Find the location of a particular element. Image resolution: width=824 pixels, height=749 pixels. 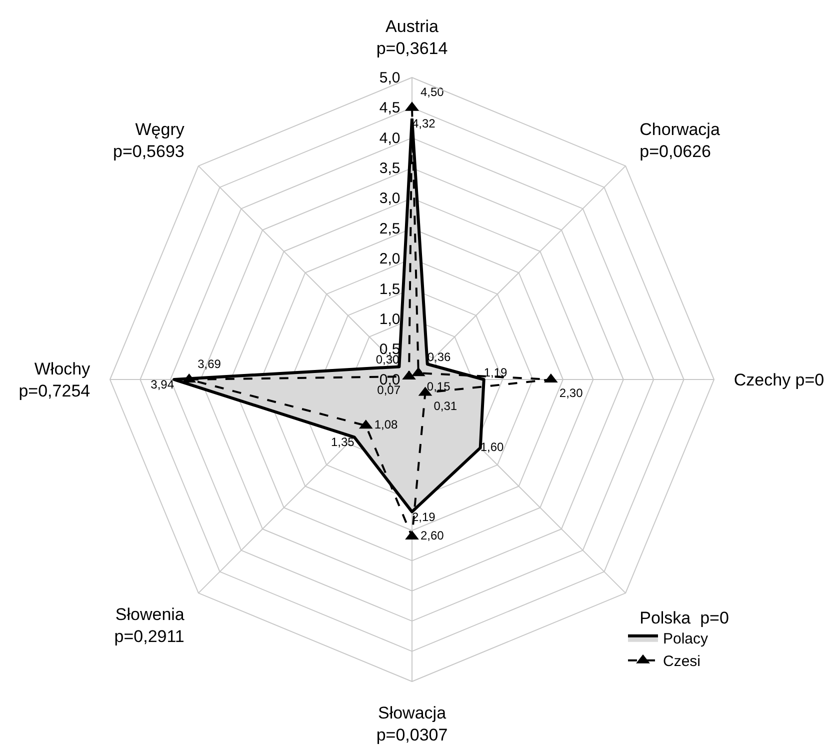

y-tick-label: 2,5 is located at coordinates (389, 229).